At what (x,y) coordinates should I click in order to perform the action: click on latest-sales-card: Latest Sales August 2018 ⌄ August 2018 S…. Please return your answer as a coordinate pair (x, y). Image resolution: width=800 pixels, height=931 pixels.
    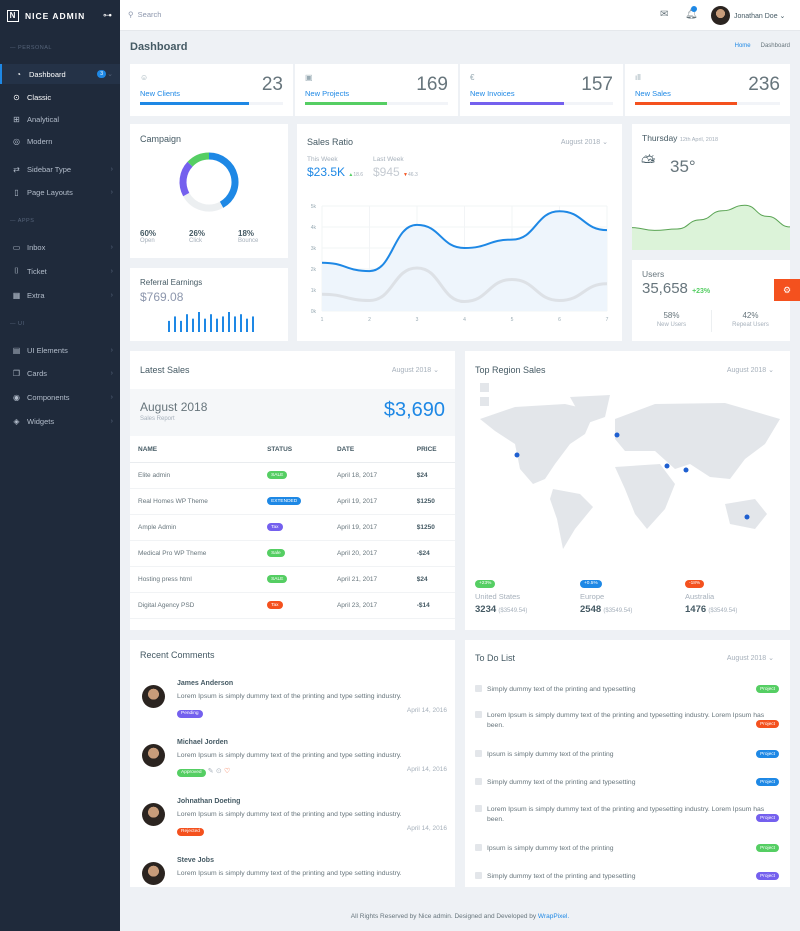
    Looking at the image, I should click on (292, 490).